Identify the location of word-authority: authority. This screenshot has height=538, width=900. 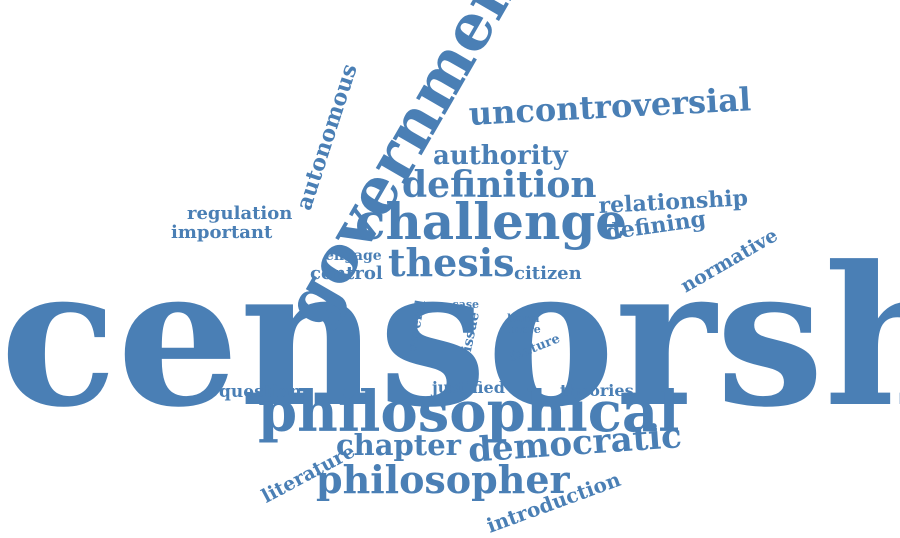
(500, 156).